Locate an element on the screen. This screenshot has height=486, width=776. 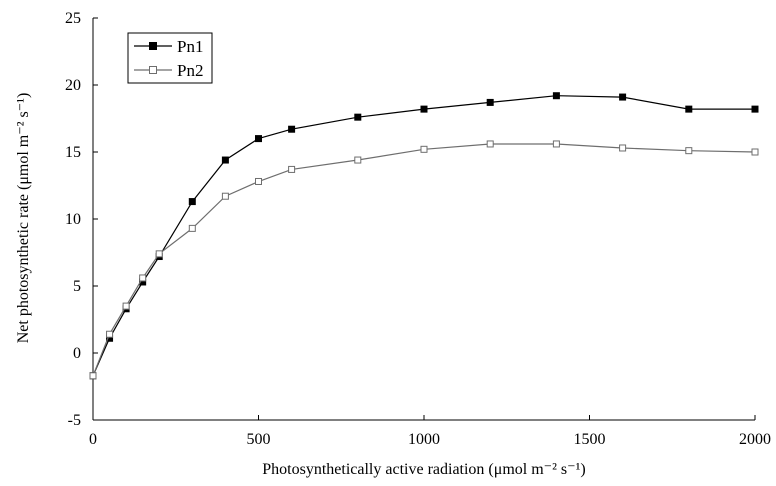
y-tick-label: 25 is located at coordinates (73, 18).